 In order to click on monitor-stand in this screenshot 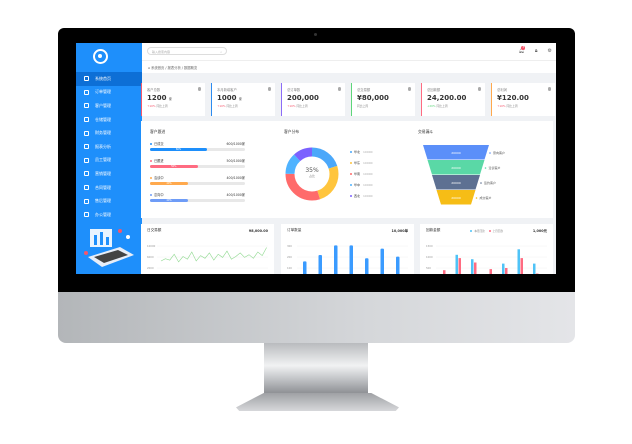, I will do `click(316, 368)`.